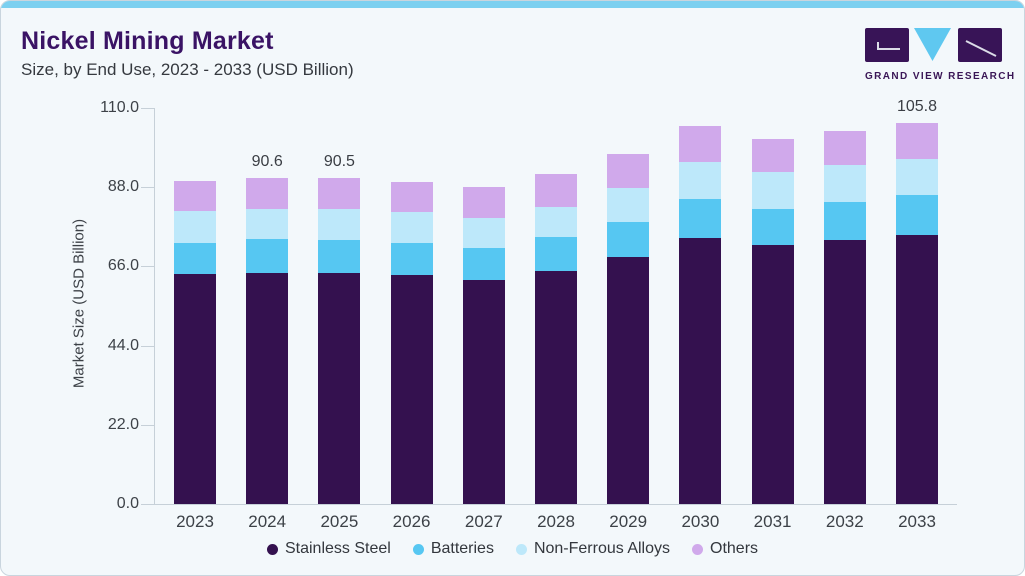 This screenshot has height=576, width=1025. Describe the element at coordinates (483, 233) in the screenshot. I see `bar-segment-non-ferrous-alloys-2027` at that location.